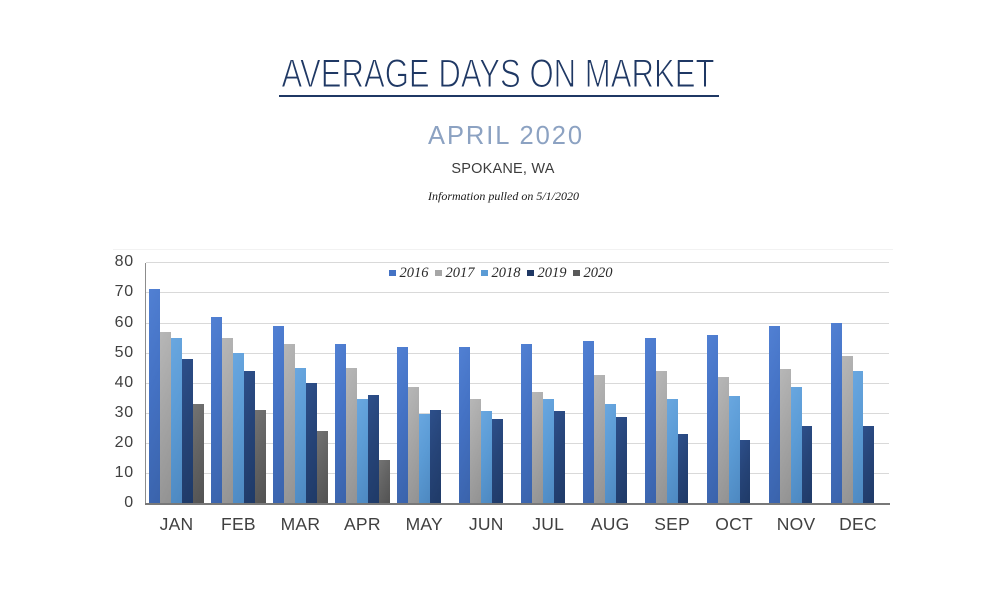 The width and height of the screenshot is (1000, 613). Describe the element at coordinates (505, 136) in the screenshot. I see `svg-text: APRIL 2020` at that location.